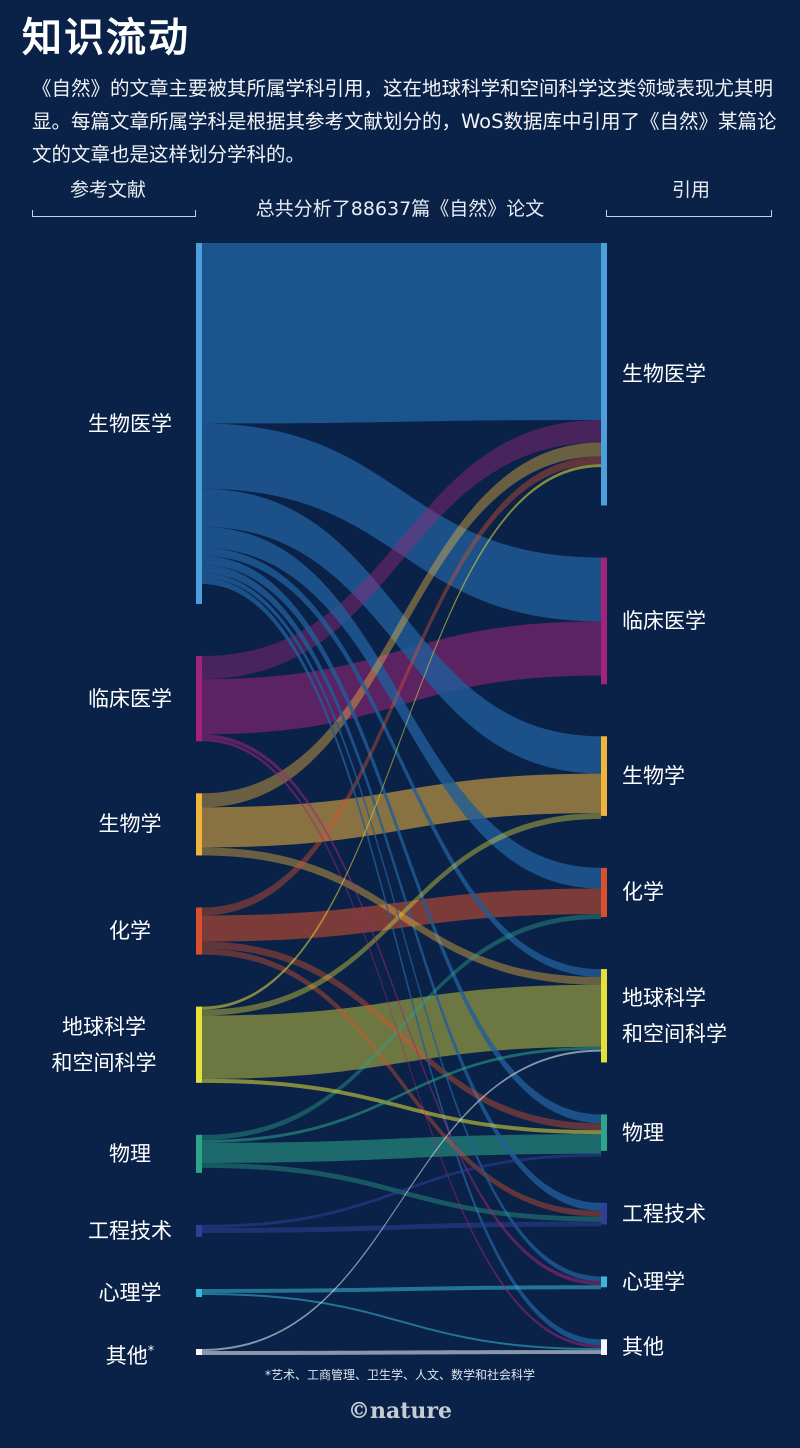 The width and height of the screenshot is (800, 1448). Describe the element at coordinates (643, 1347) in the screenshot. I see `right-label-other: 其他` at that location.